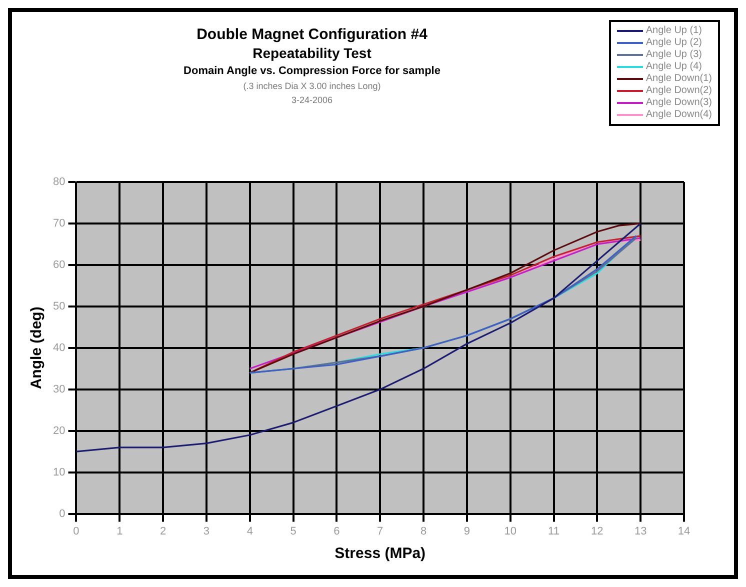 The height and width of the screenshot is (587, 746). I want to click on x-tick-label: 11, so click(554, 531).